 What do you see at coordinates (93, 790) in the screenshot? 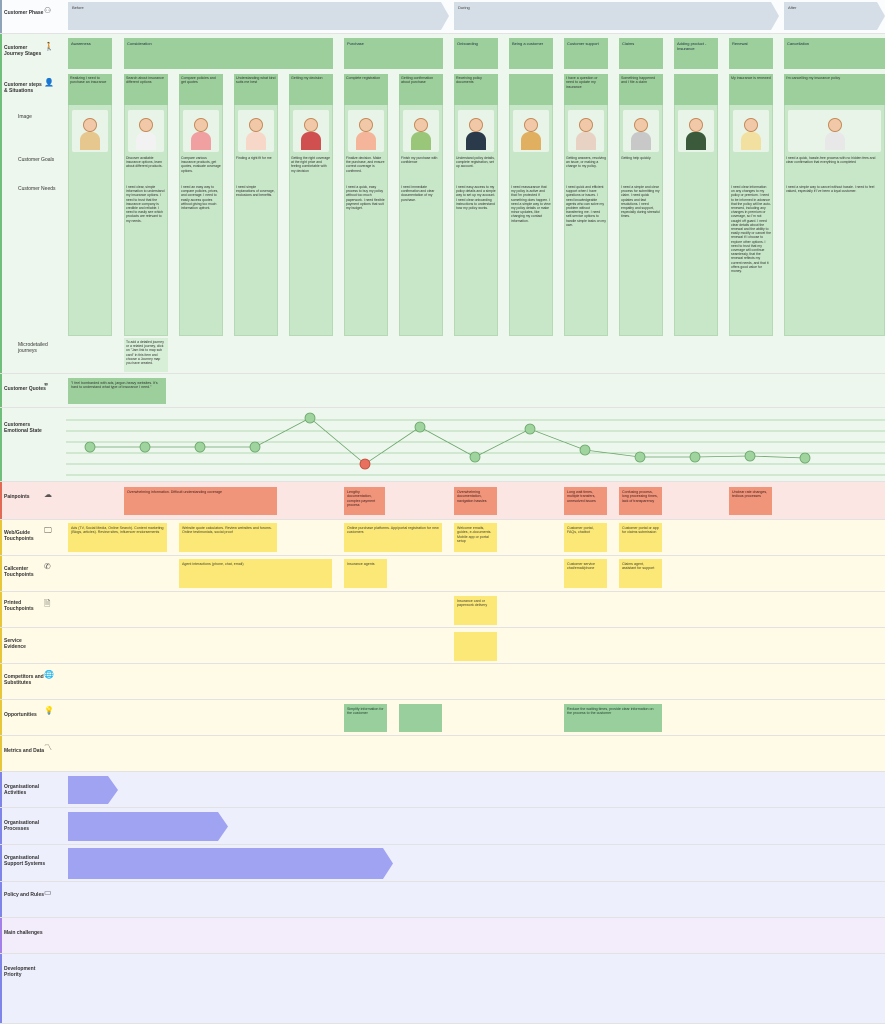
I see `org-activities-arrow` at bounding box center [93, 790].